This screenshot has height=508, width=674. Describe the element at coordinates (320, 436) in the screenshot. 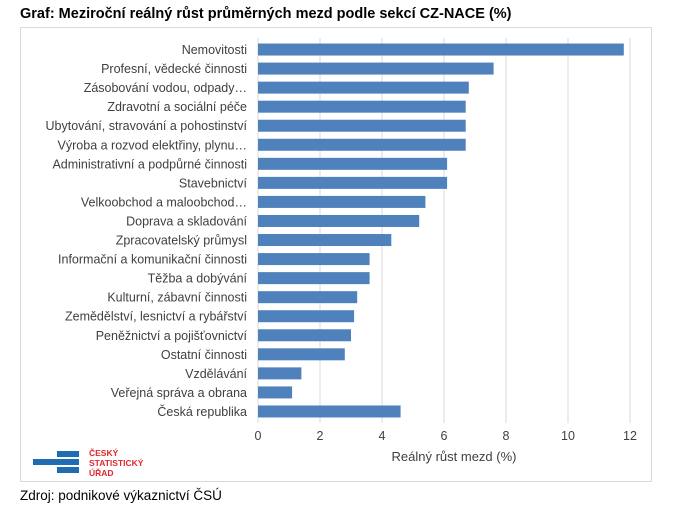

I see `x-tick-label: 2` at that location.